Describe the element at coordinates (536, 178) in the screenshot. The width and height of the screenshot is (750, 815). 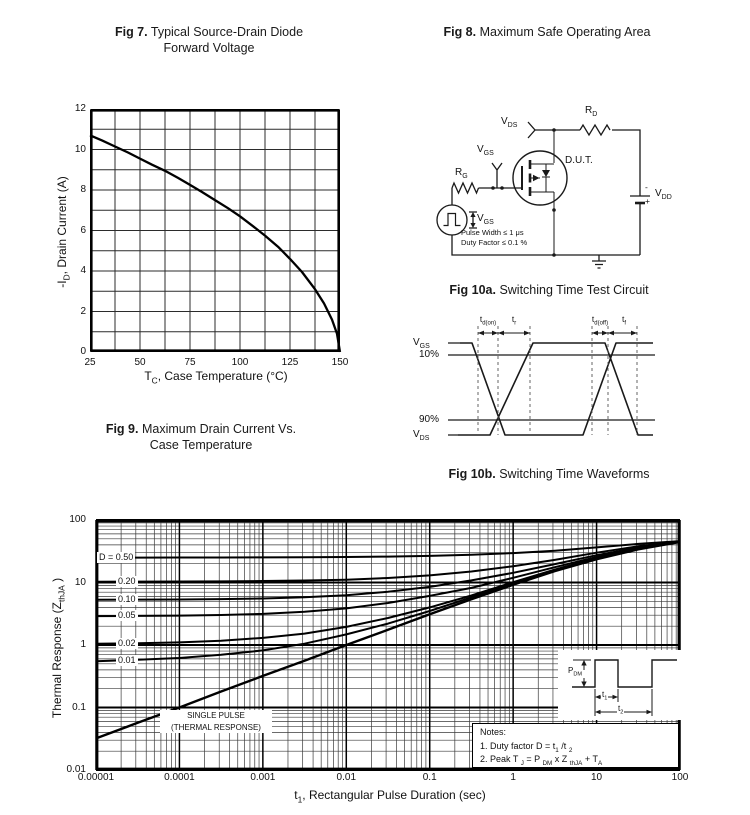
I see `mosfet-body-arrow` at that location.